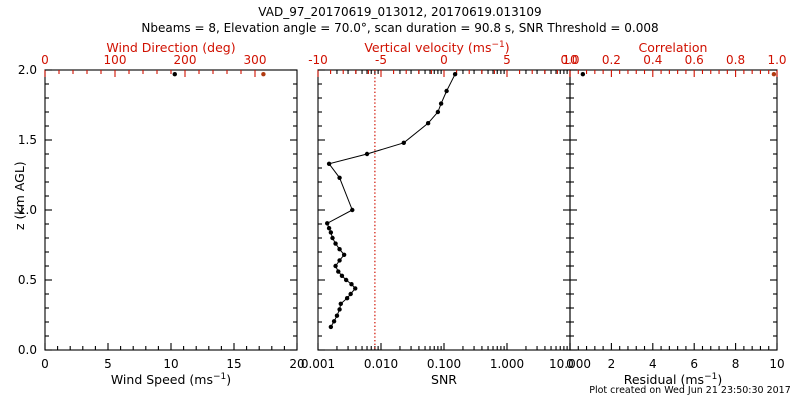  I want to click on panel1-top-xticklabel: 300, so click(255, 60).